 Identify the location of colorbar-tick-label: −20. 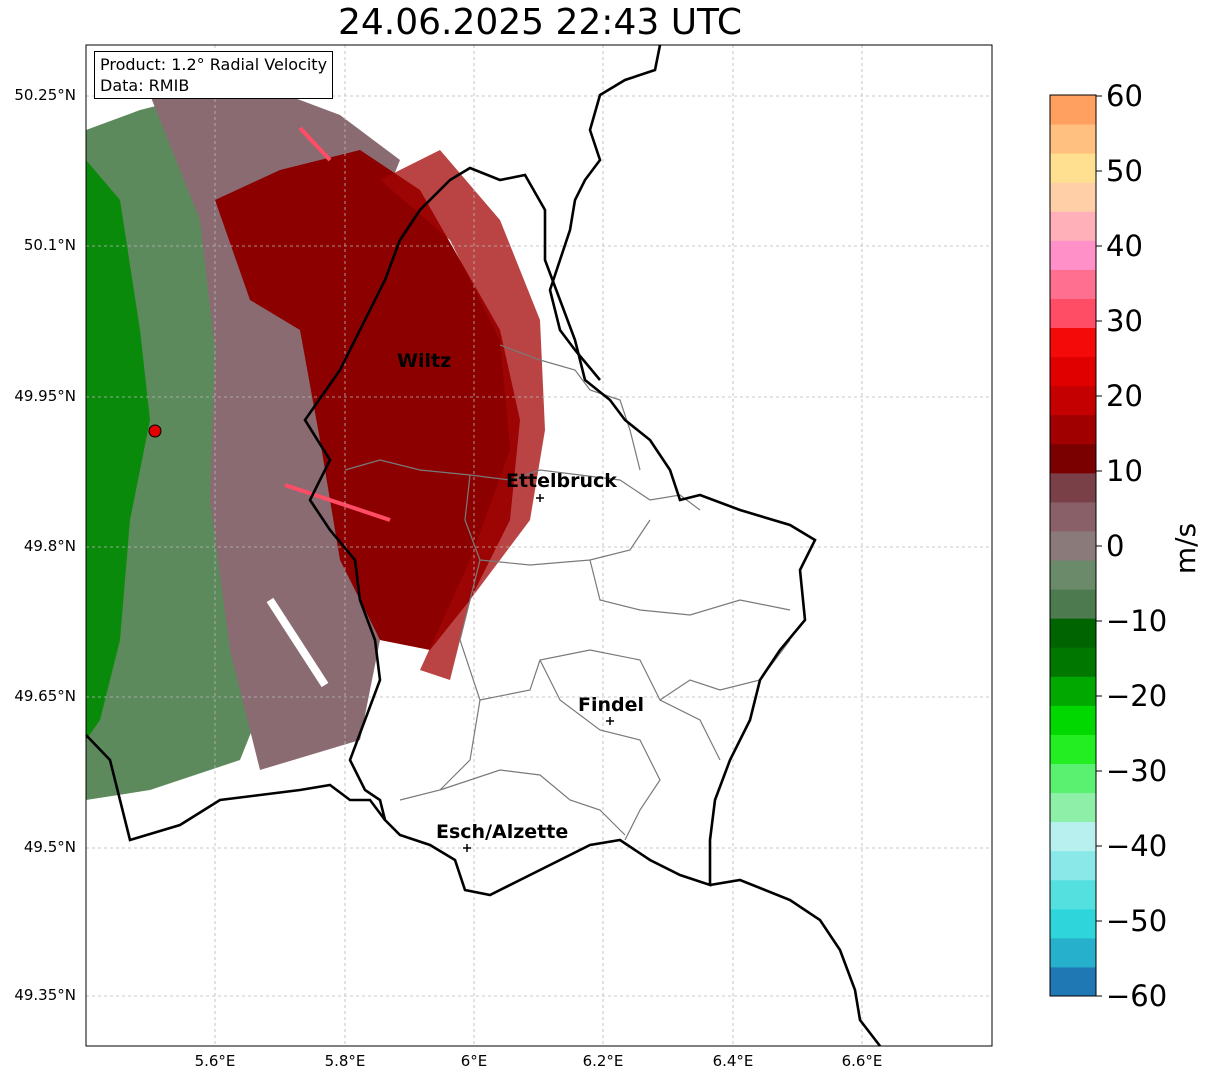
(1137, 696).